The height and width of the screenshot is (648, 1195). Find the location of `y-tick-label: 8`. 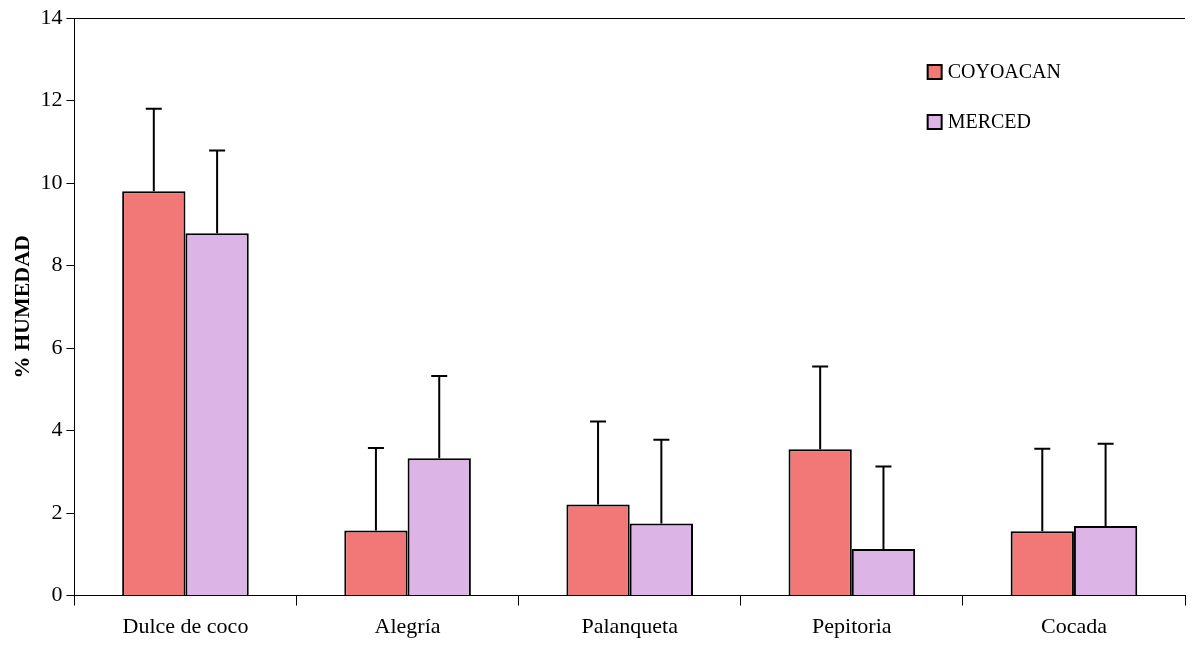

y-tick-label: 8 is located at coordinates (57, 264).